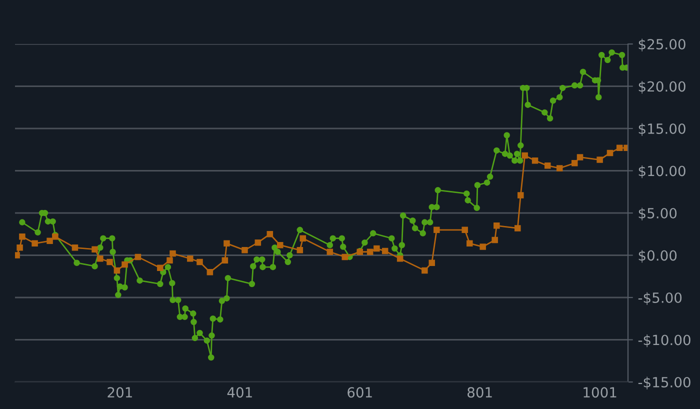 The image size is (700, 409). I want to click on y-tick-label: $5.00, so click(657, 214).